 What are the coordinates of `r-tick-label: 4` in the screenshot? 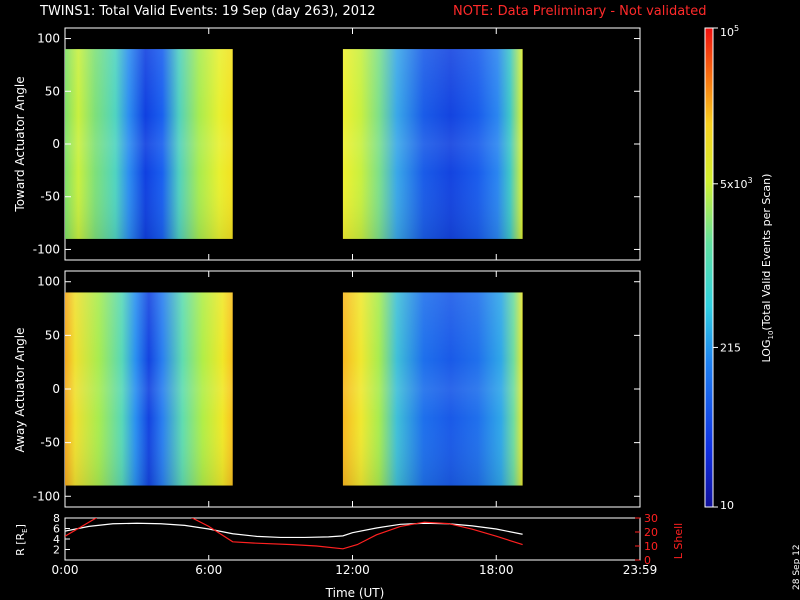 It's located at (56, 539).